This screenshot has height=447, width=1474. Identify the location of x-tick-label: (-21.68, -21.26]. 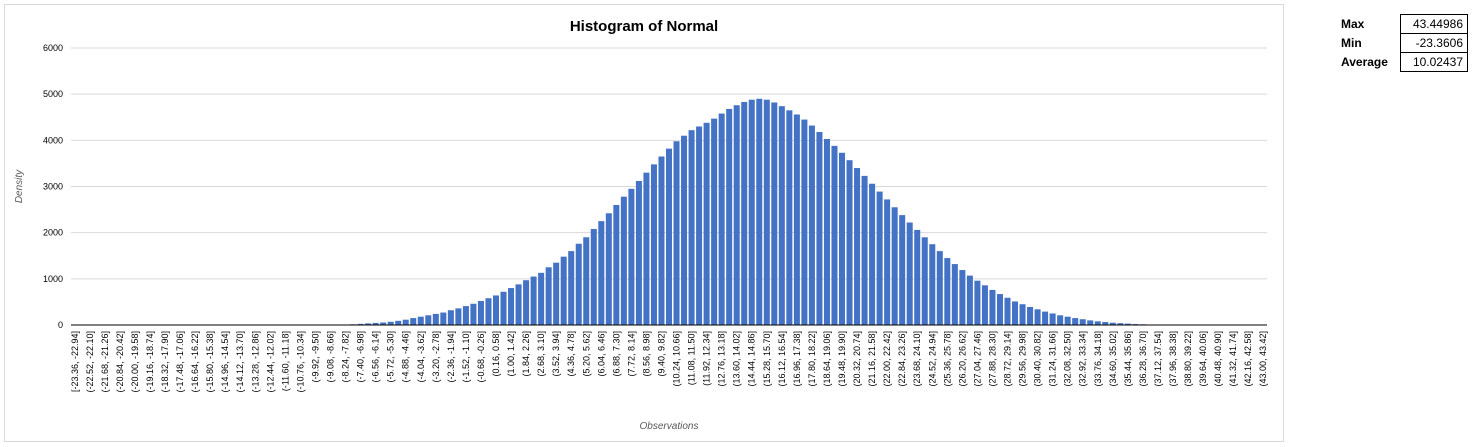
(105, 362).